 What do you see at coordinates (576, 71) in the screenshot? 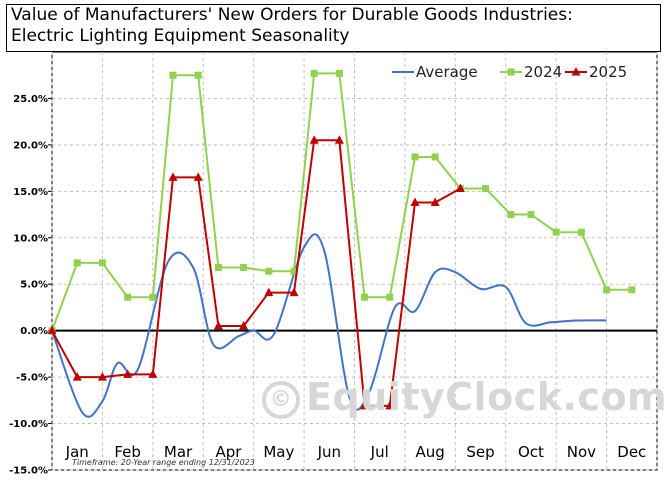
I see `legend-marker-2025` at bounding box center [576, 71].